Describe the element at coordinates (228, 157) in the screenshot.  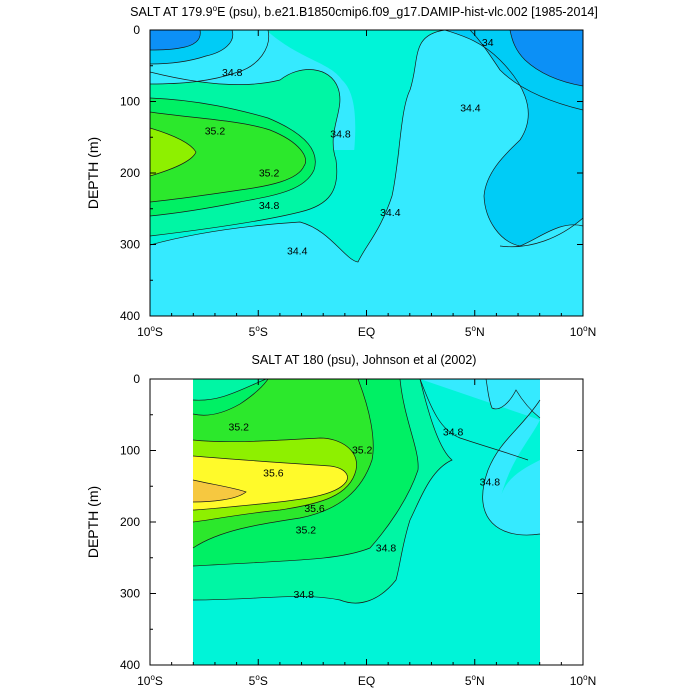
I see `top-fill-35.2` at that location.